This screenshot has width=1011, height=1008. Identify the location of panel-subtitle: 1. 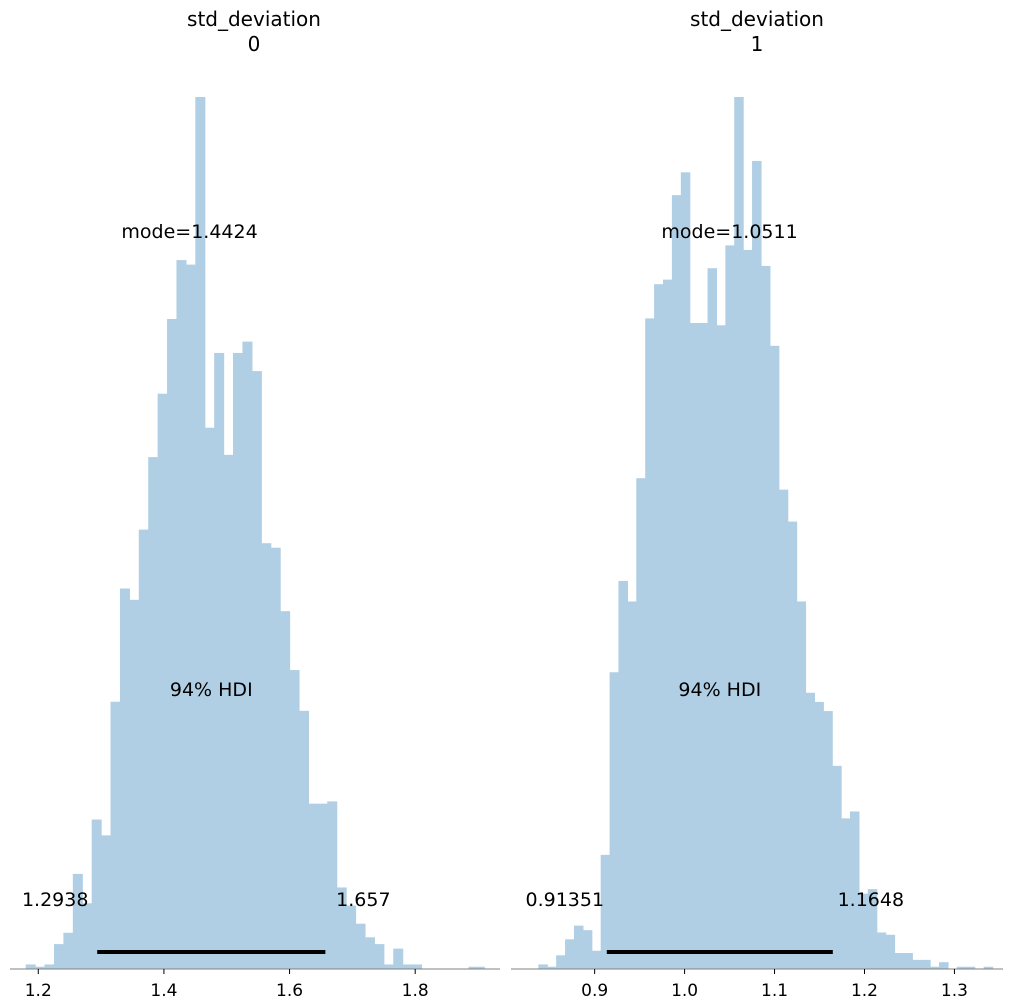
(757, 44).